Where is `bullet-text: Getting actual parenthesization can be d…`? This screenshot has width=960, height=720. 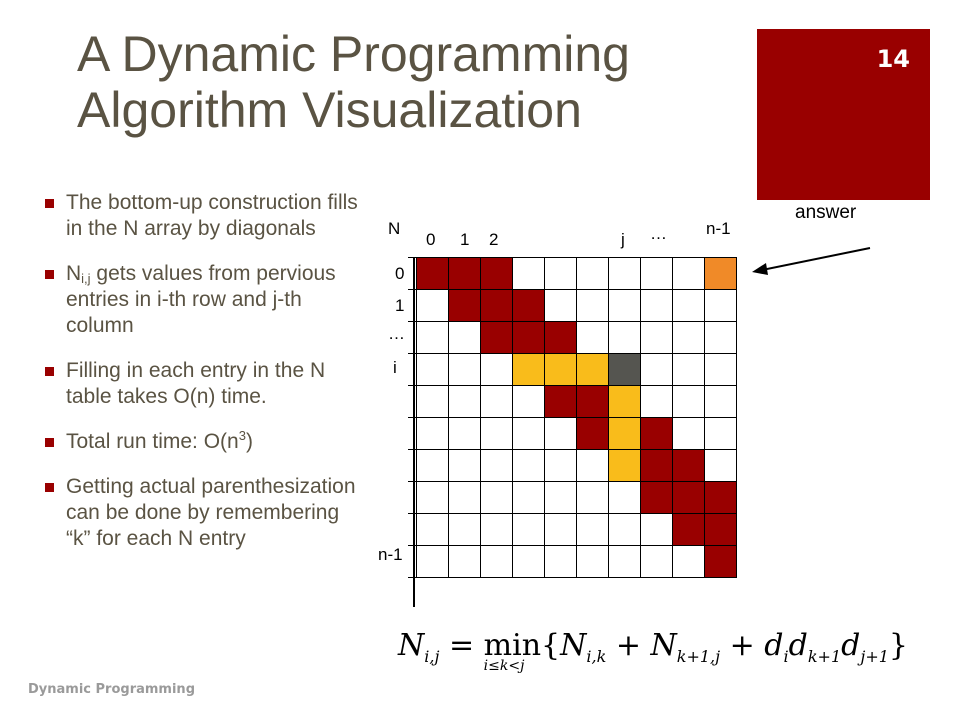
bullet-text: Getting actual parenthesization can be d… is located at coordinates (211, 512).